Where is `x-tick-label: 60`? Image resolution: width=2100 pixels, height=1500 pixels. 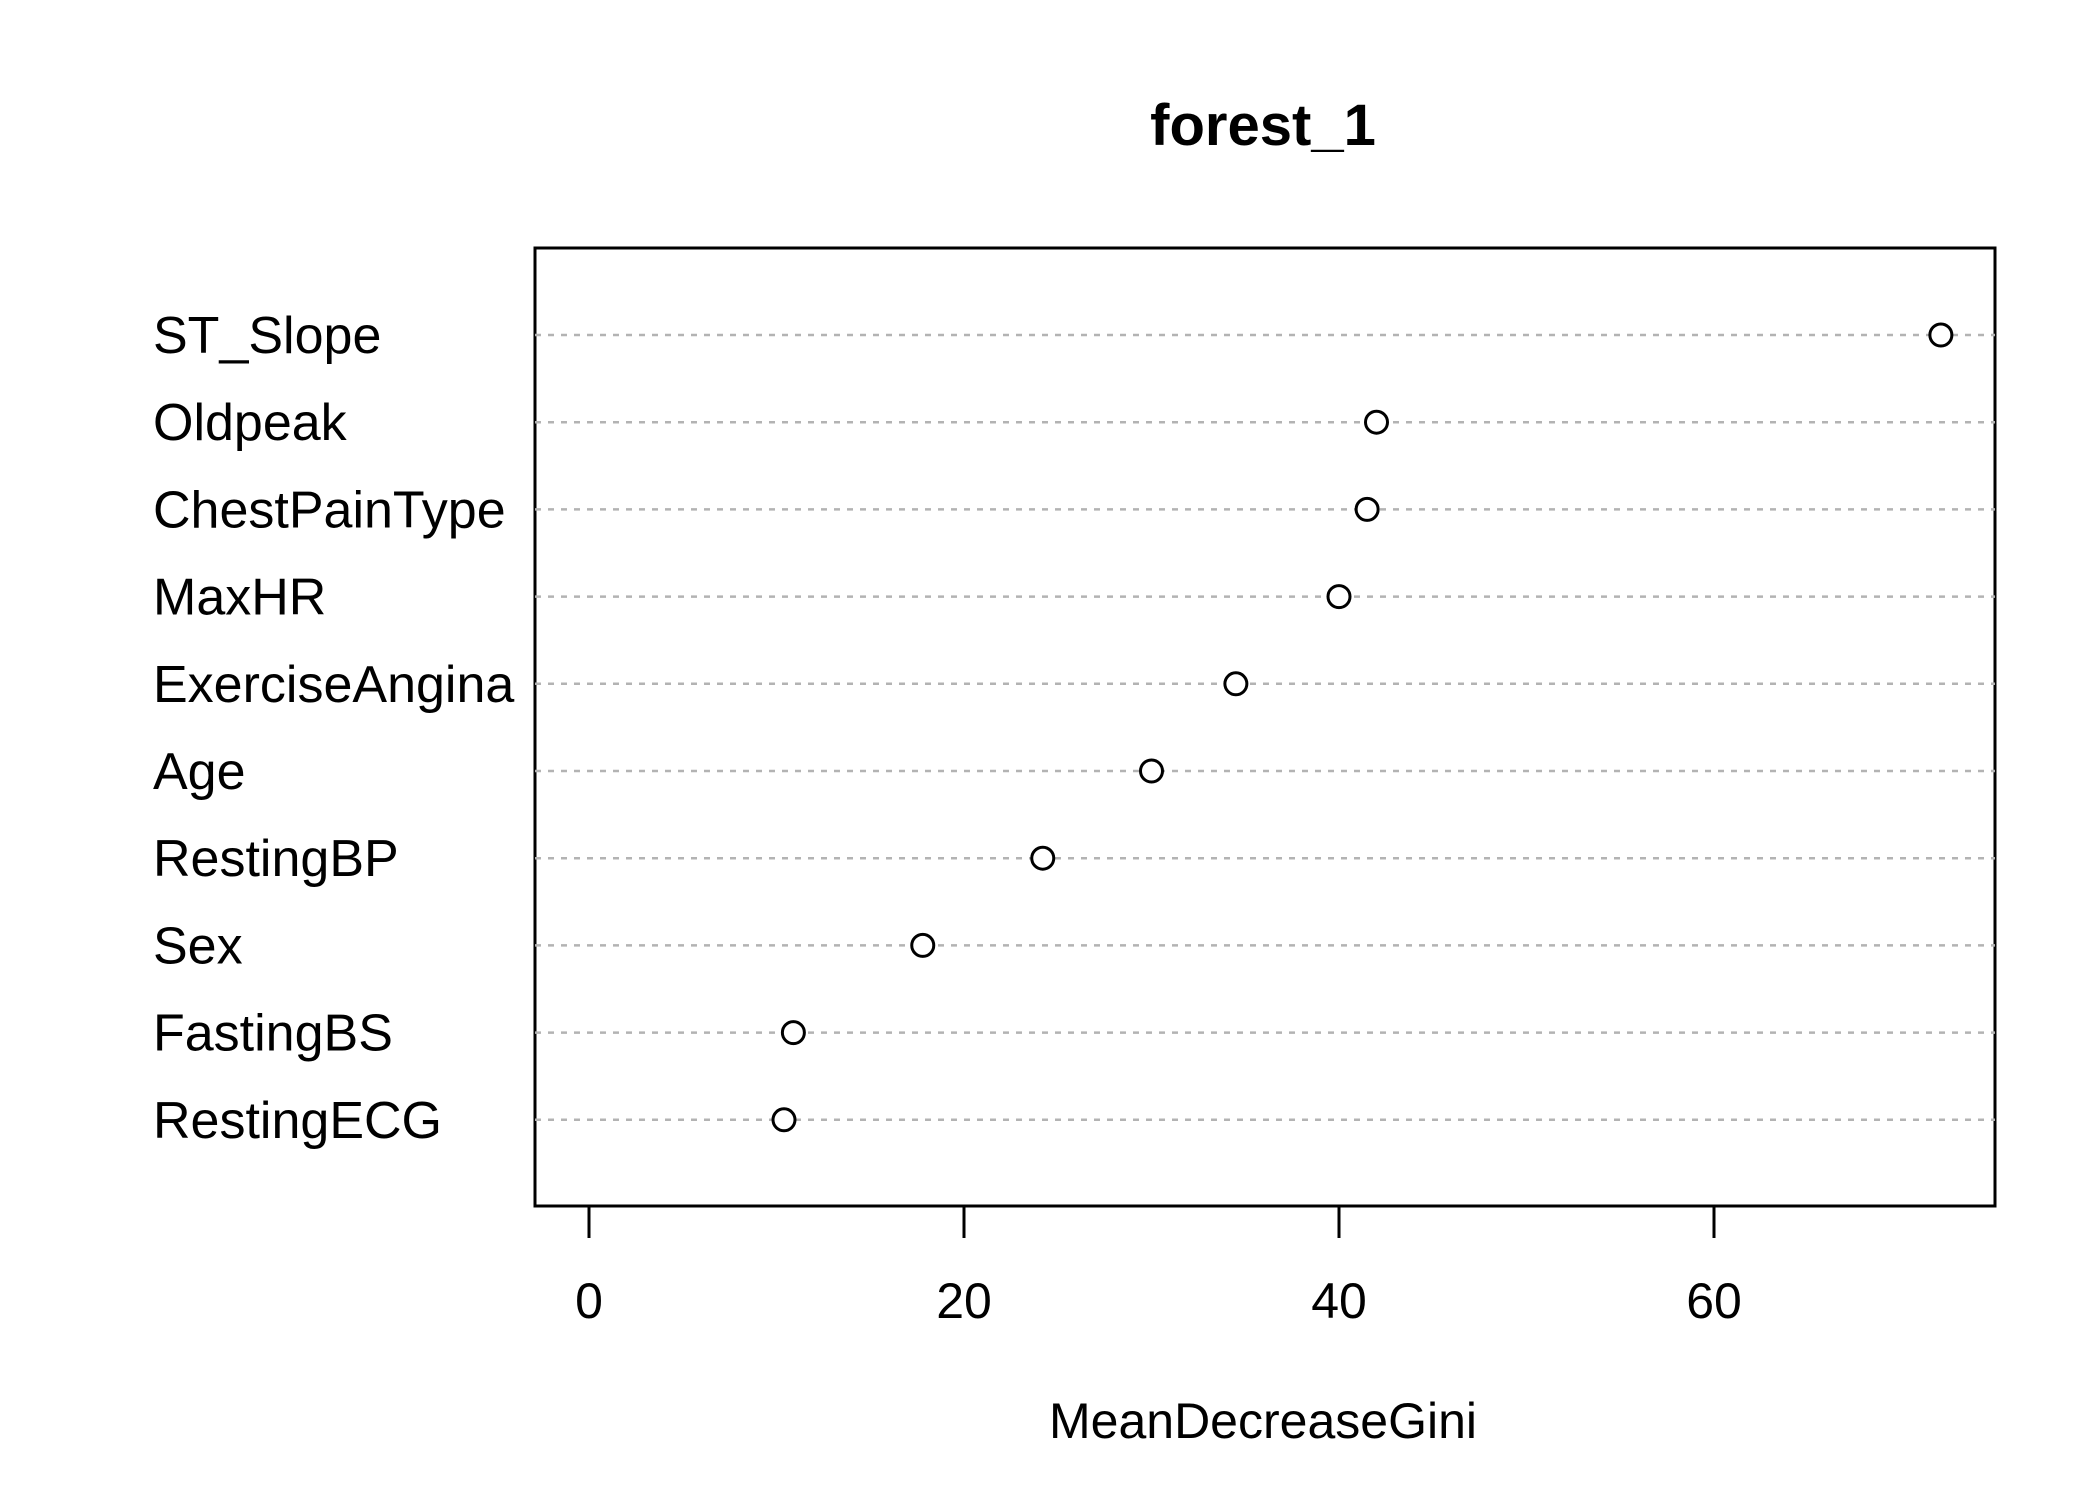 x-tick-label: 60 is located at coordinates (1714, 1301).